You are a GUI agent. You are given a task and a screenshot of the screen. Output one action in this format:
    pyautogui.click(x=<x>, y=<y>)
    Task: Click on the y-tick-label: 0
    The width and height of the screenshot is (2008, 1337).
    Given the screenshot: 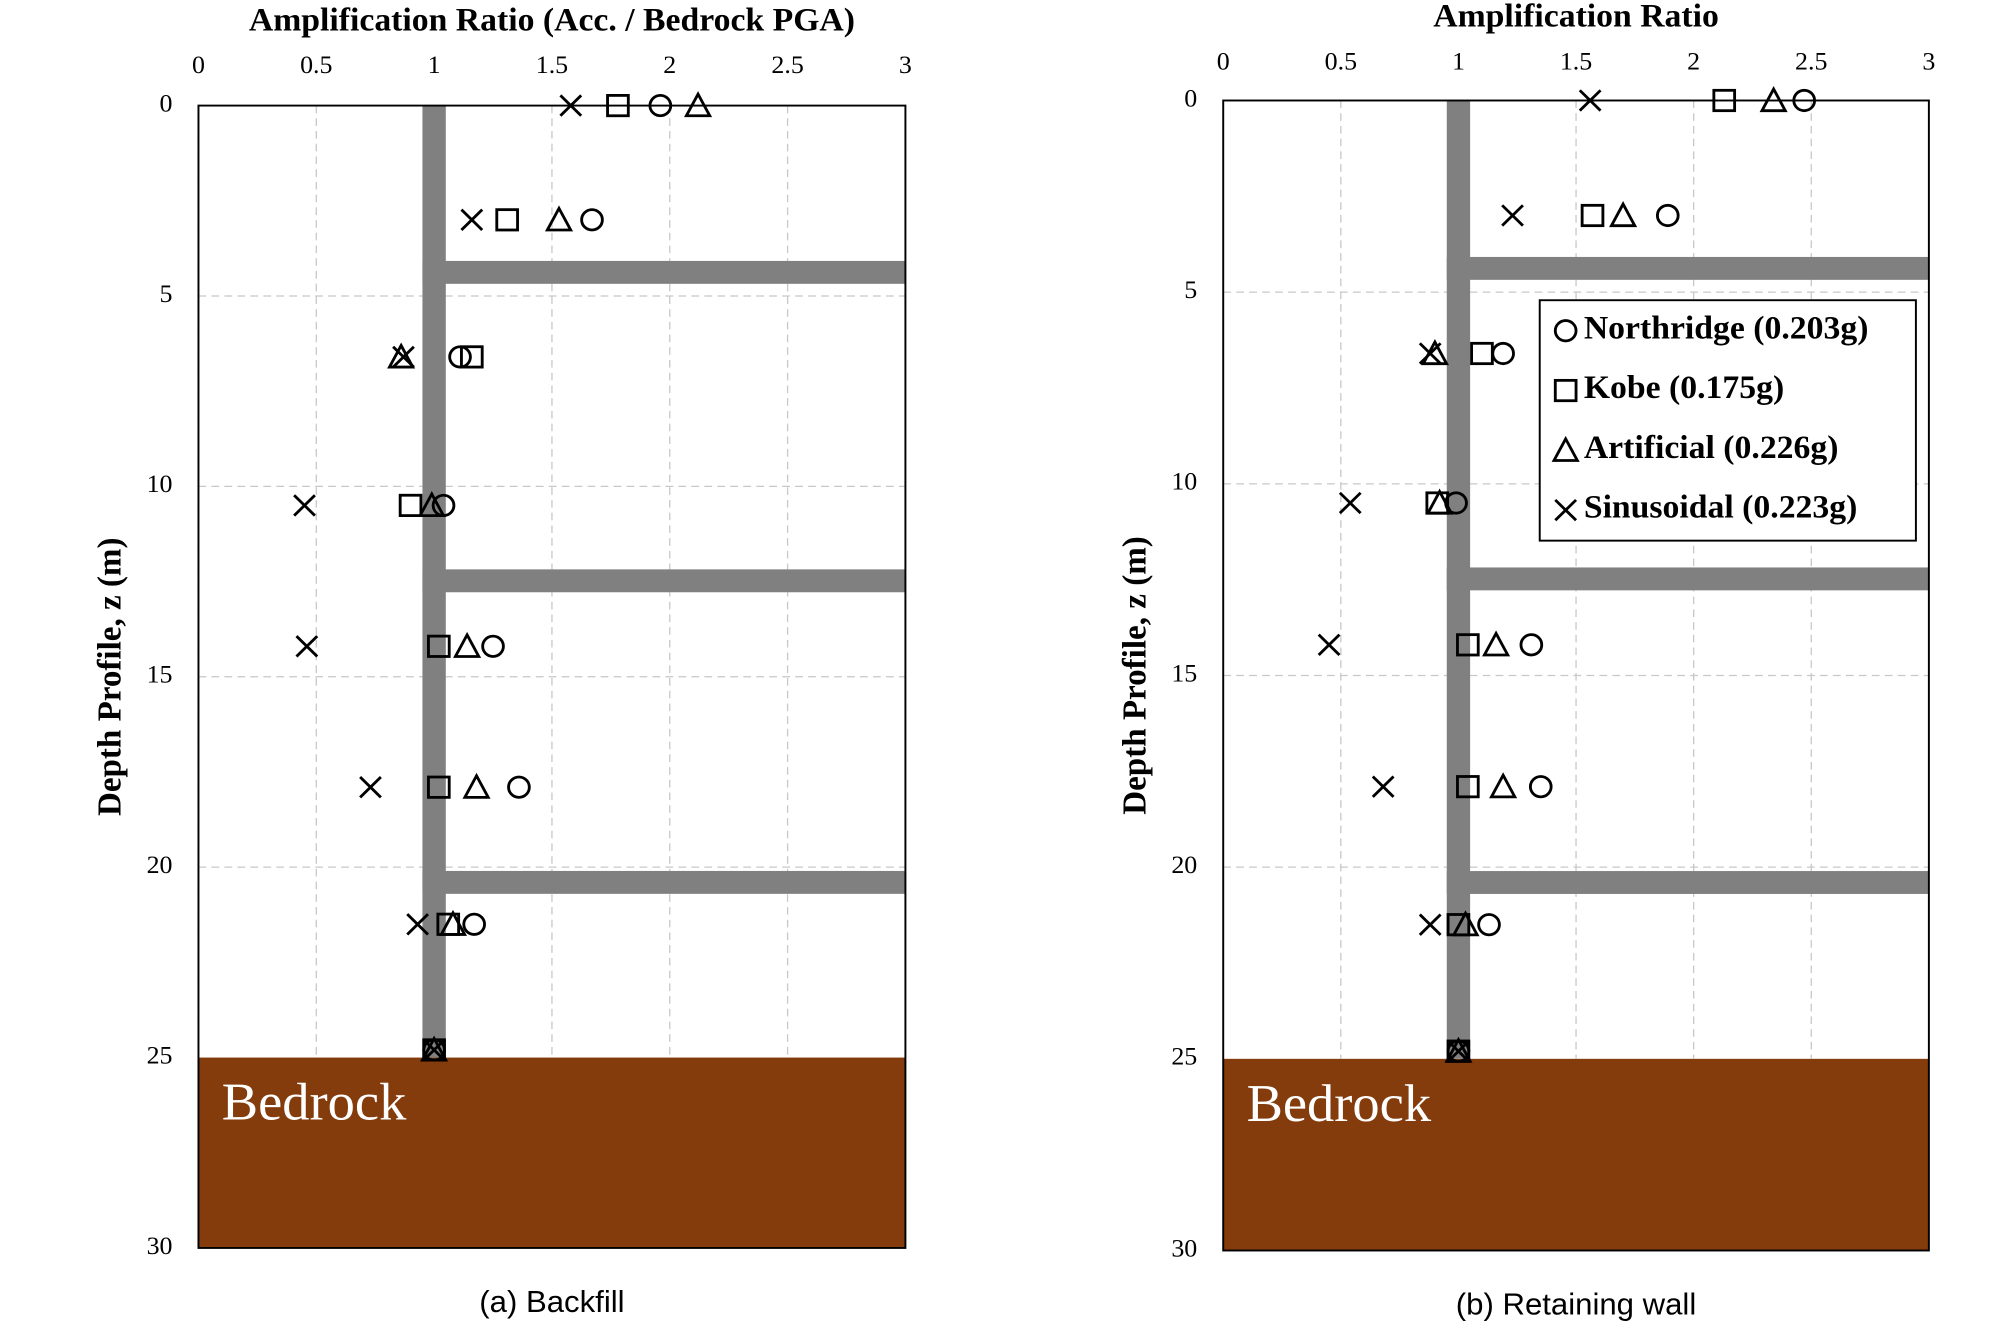 What is the action you would take?
    pyautogui.click(x=166, y=103)
    